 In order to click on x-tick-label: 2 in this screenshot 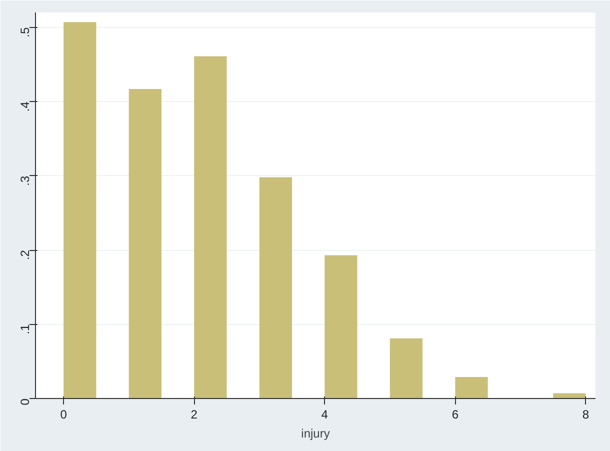, I will do `click(194, 415)`.